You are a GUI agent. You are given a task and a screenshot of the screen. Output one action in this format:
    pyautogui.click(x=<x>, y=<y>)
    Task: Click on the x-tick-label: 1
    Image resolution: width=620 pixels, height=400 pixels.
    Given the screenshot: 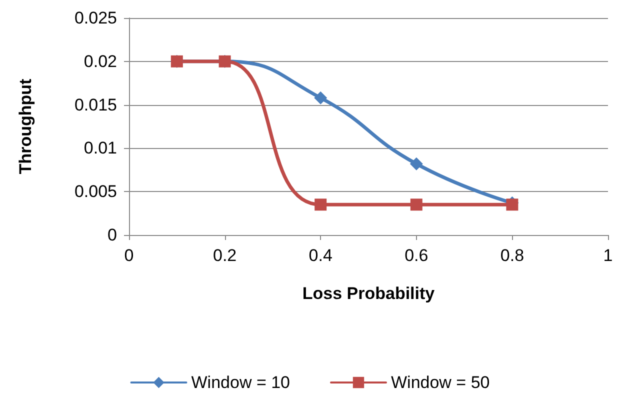 What is the action you would take?
    pyautogui.click(x=608, y=255)
    